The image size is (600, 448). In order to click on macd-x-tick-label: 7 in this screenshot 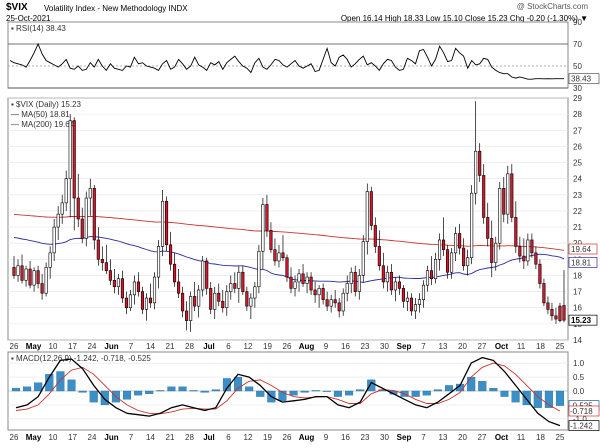, I will do `click(131, 437)`.